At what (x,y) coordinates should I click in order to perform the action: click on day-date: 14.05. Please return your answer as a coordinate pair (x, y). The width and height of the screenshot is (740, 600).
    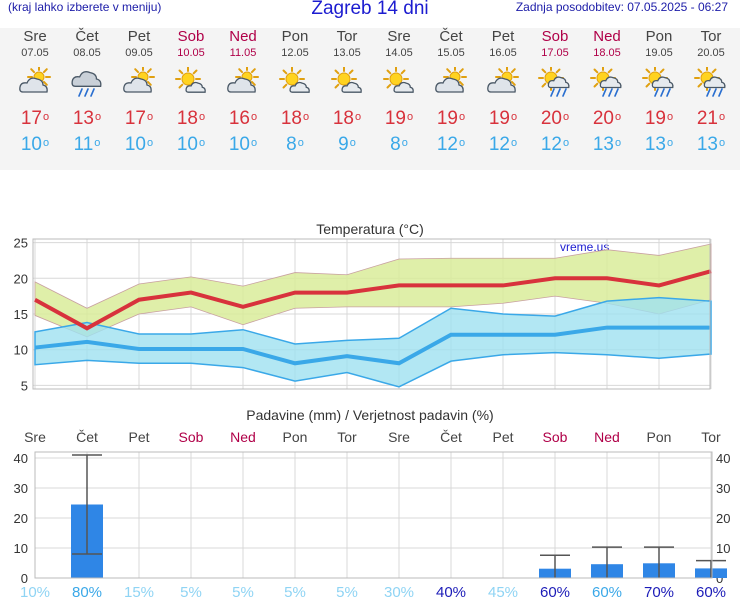
    Looking at the image, I should click on (399, 53).